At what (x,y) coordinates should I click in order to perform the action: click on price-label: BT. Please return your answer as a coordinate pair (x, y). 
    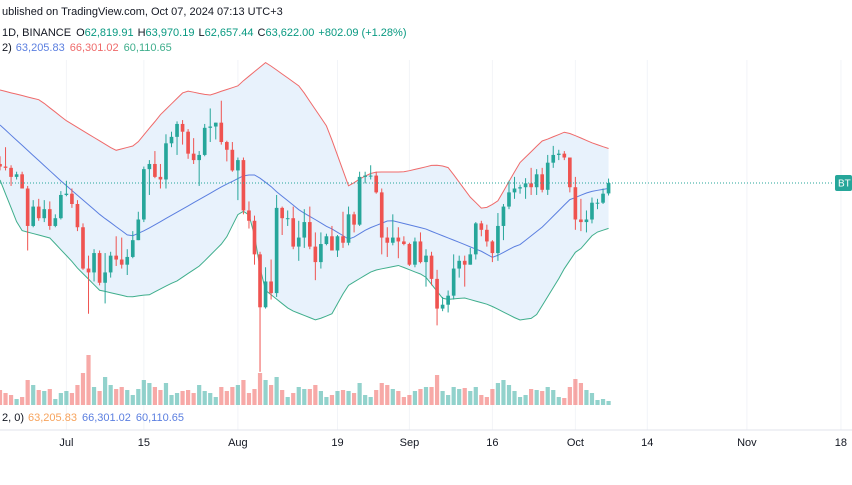
    Looking at the image, I should click on (844, 184).